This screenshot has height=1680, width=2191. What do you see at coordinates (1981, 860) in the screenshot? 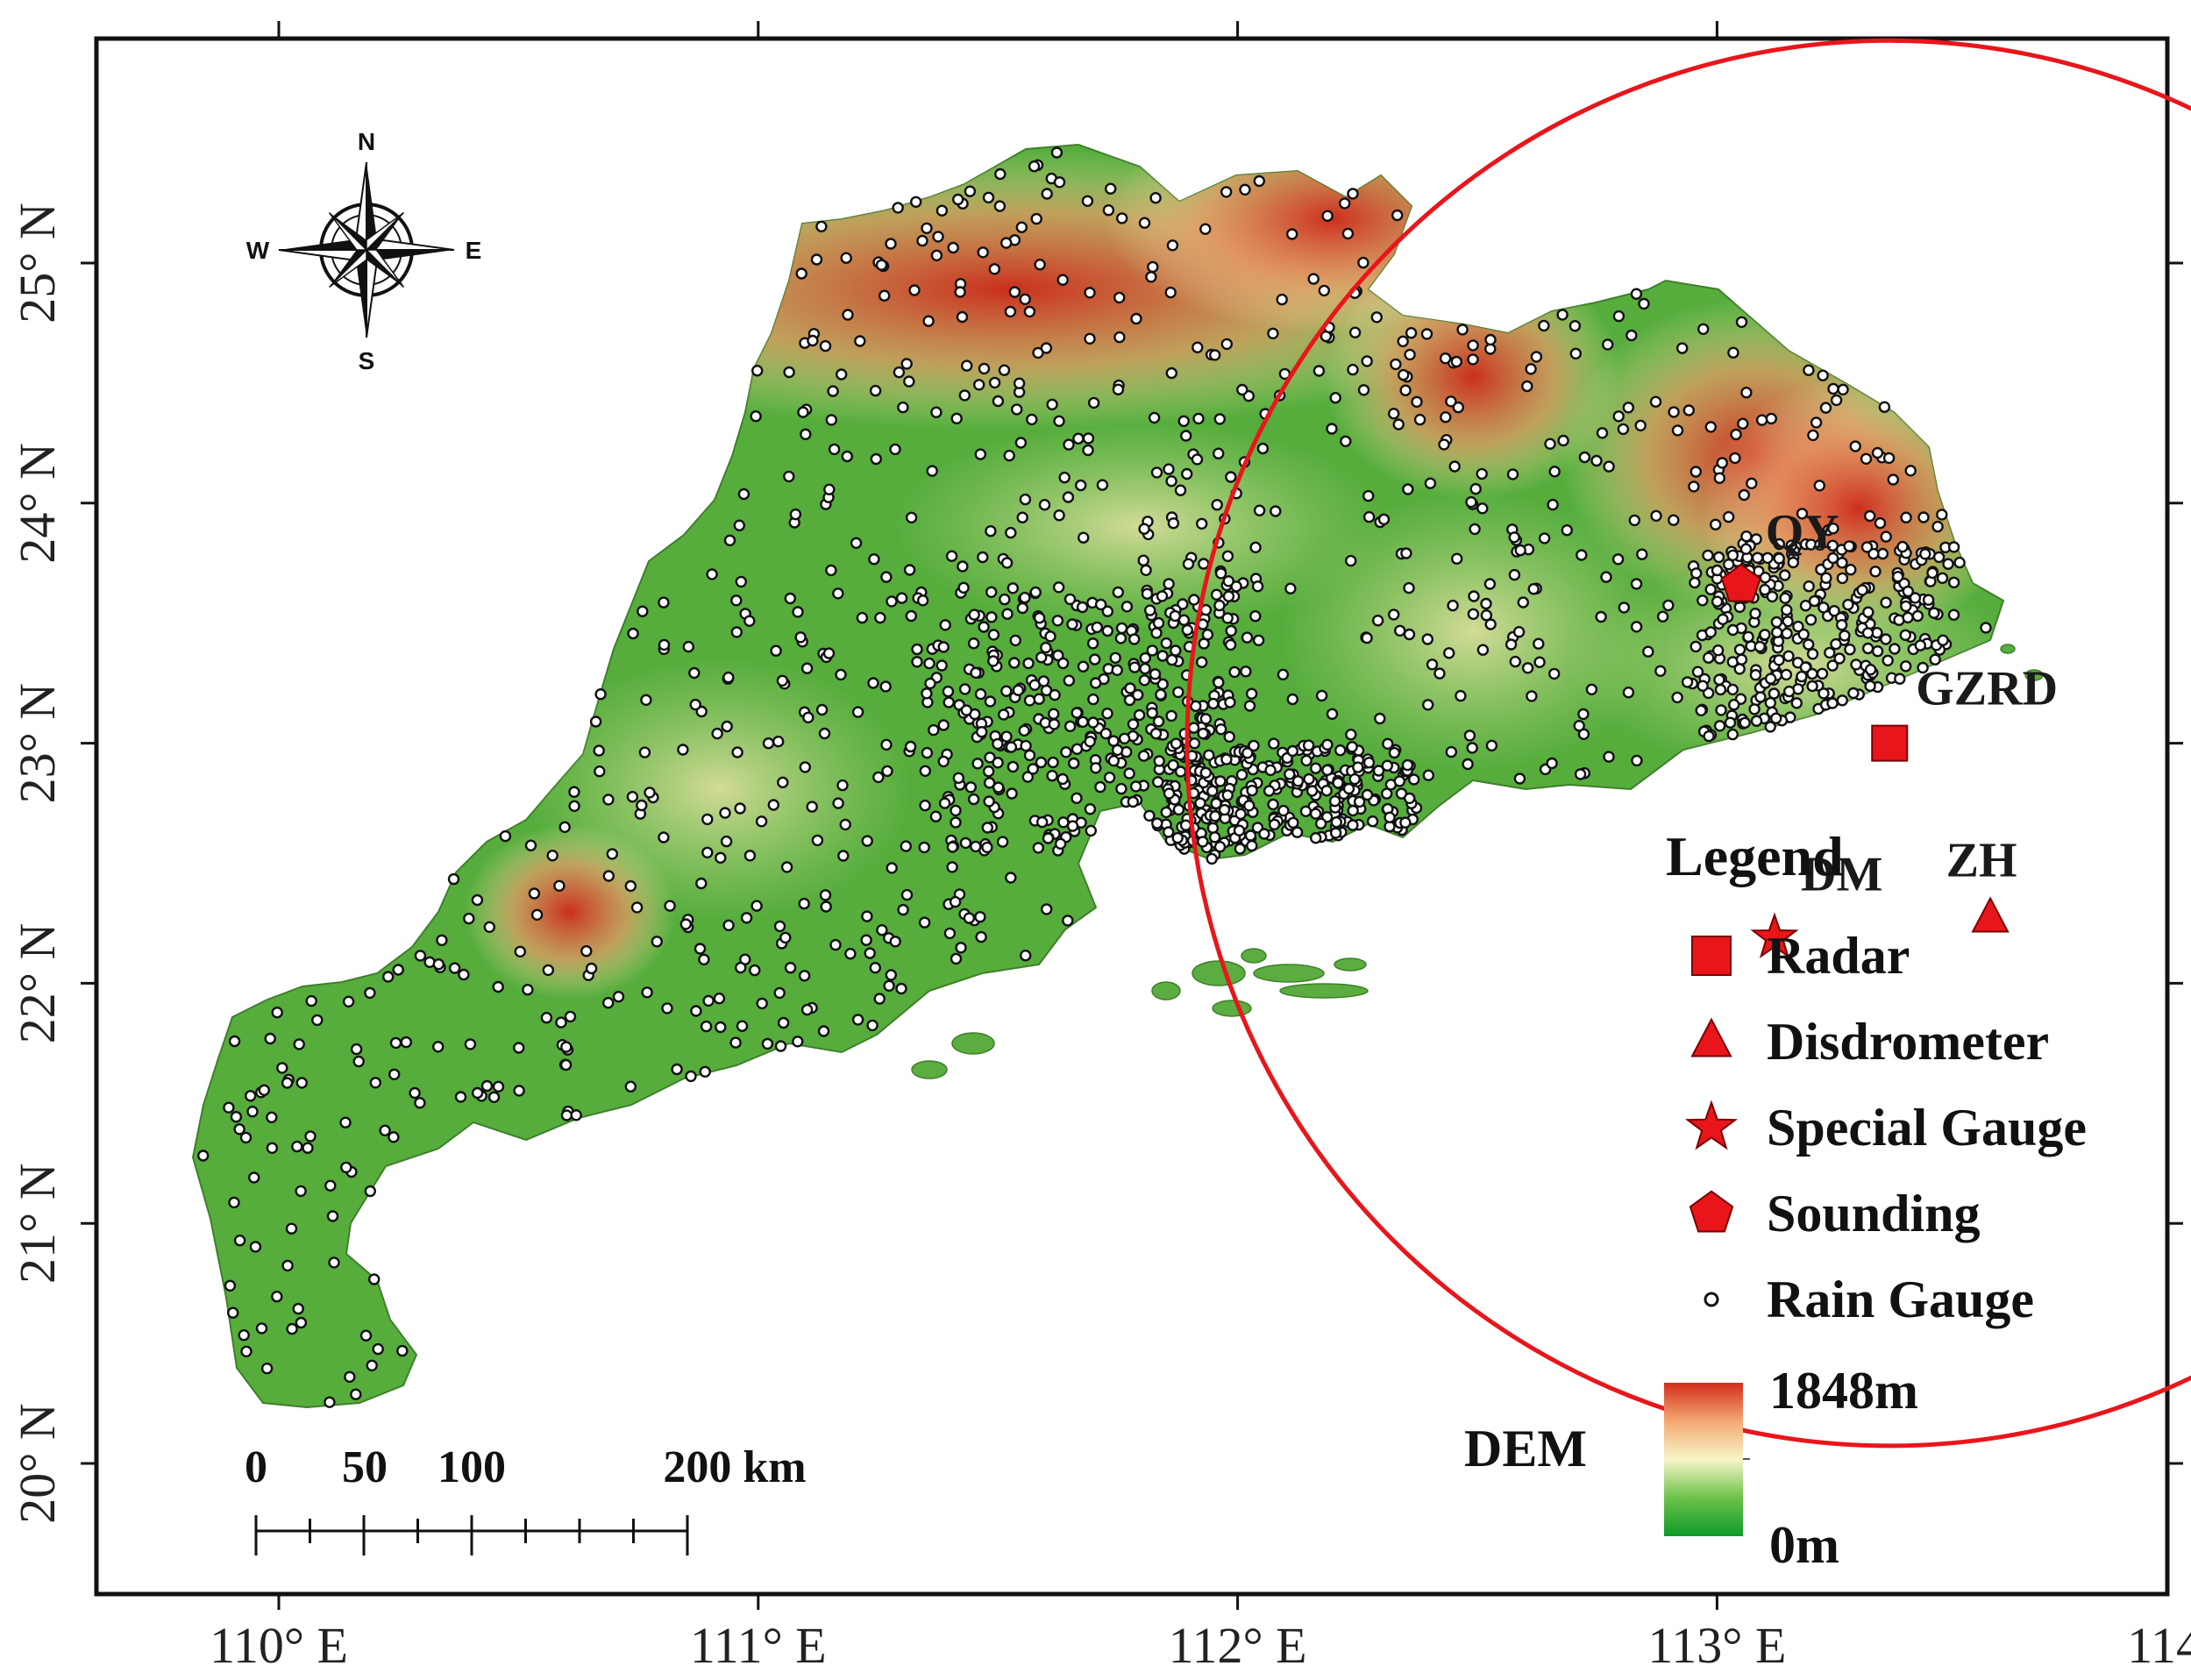
I see `site-label: ZH` at bounding box center [1981, 860].